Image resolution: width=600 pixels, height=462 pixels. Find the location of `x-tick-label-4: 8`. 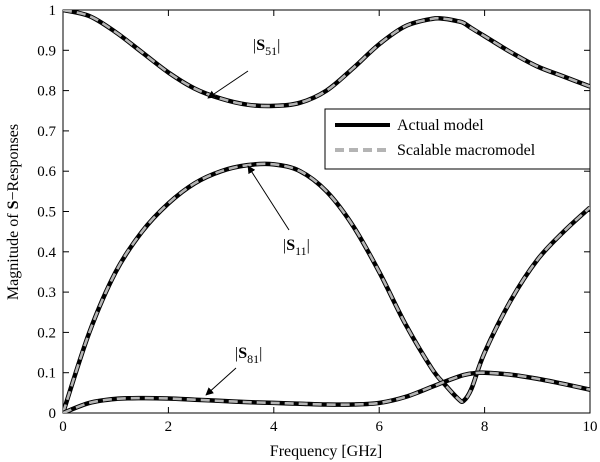

x-tick-label-4: 8 is located at coordinates (485, 427).